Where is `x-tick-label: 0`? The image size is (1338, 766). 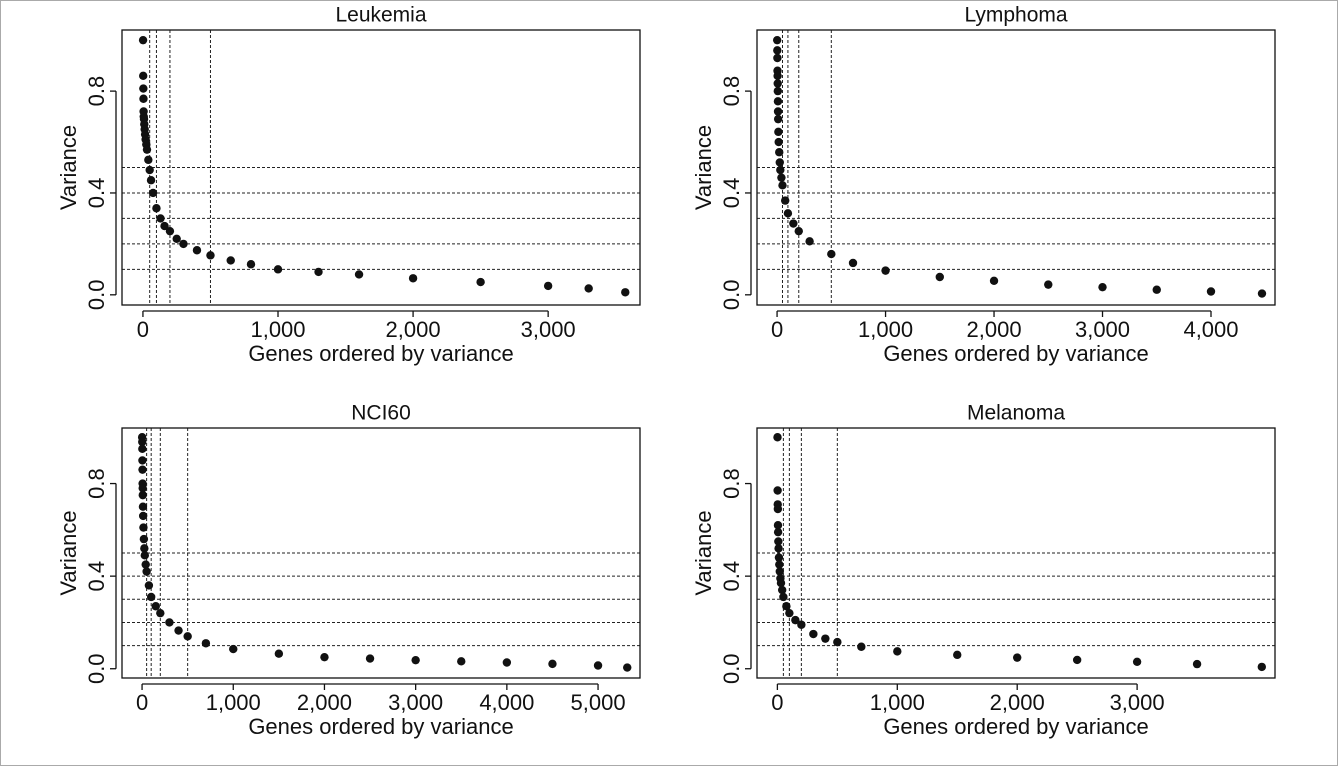
x-tick-label: 0 is located at coordinates (142, 702).